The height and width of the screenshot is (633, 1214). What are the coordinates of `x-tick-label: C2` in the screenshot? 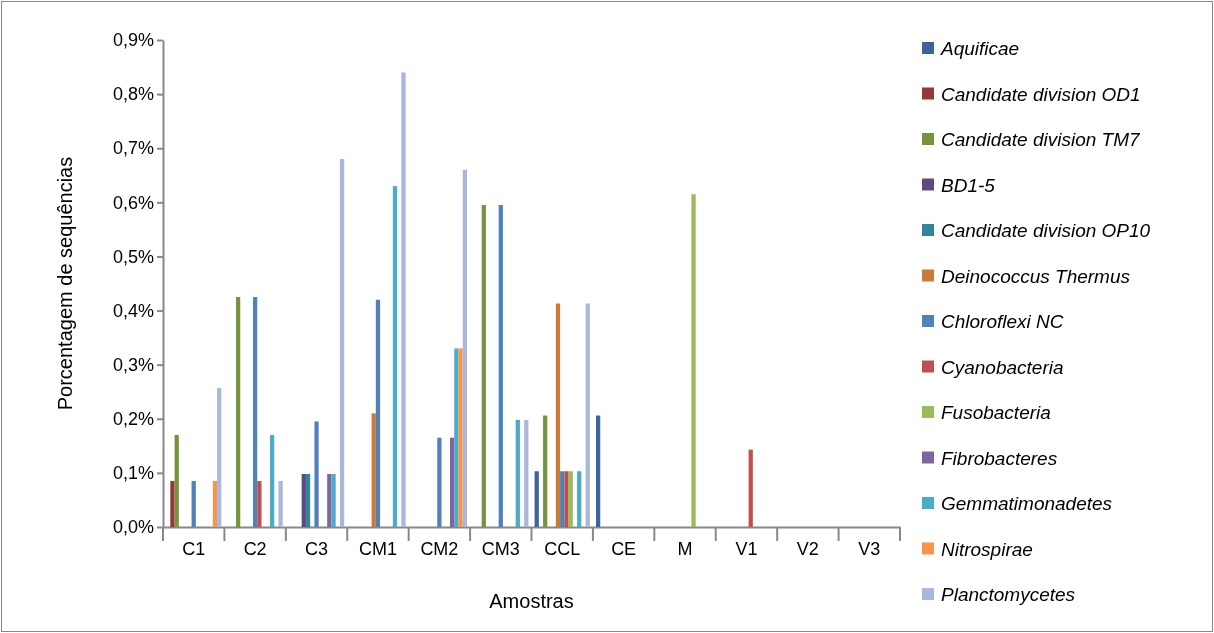 It's located at (255, 549).